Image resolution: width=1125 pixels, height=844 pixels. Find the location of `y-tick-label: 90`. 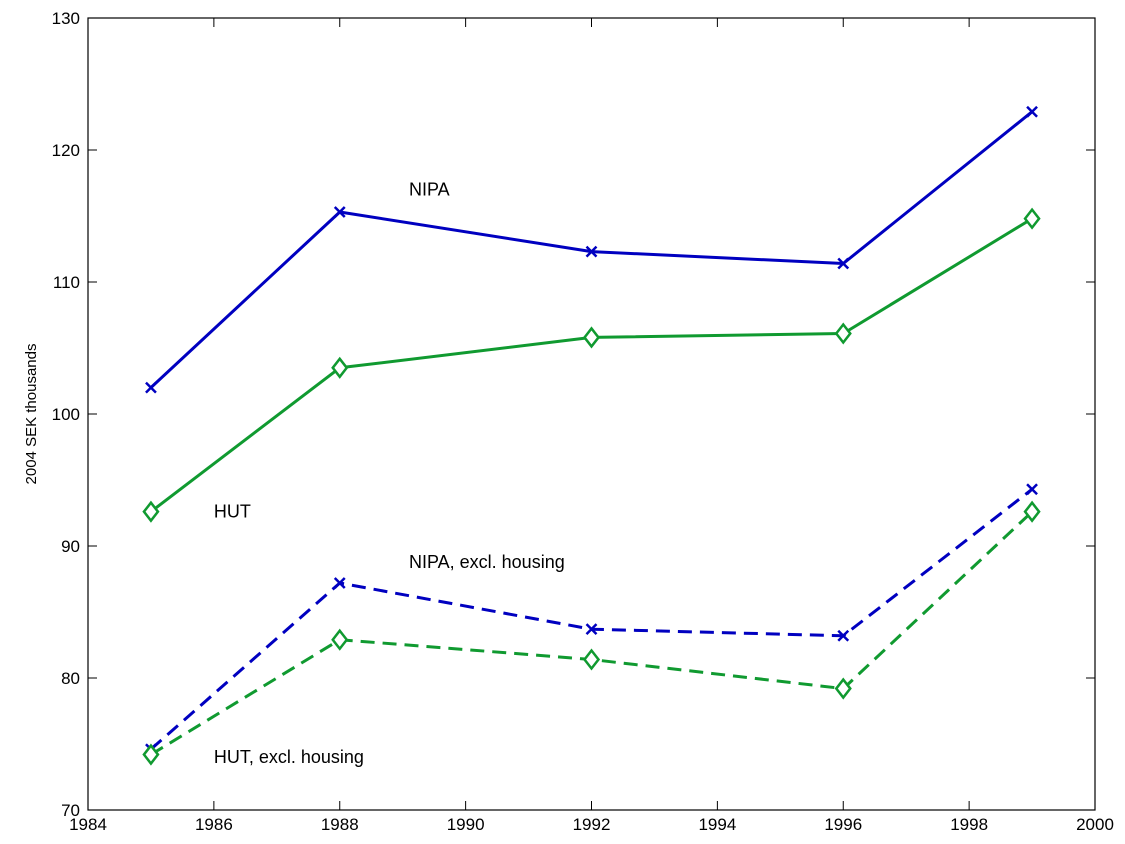

y-tick-label: 90 is located at coordinates (70, 546).